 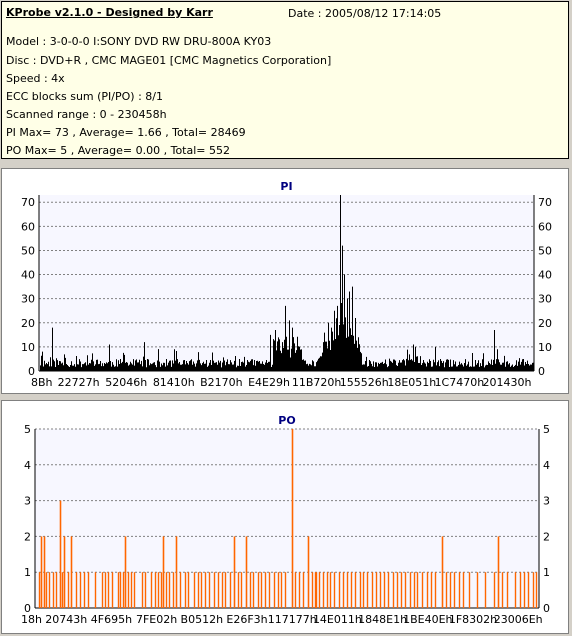 What do you see at coordinates (545, 347) in the screenshot?
I see `pi-ytick-label-right: 10` at bounding box center [545, 347].